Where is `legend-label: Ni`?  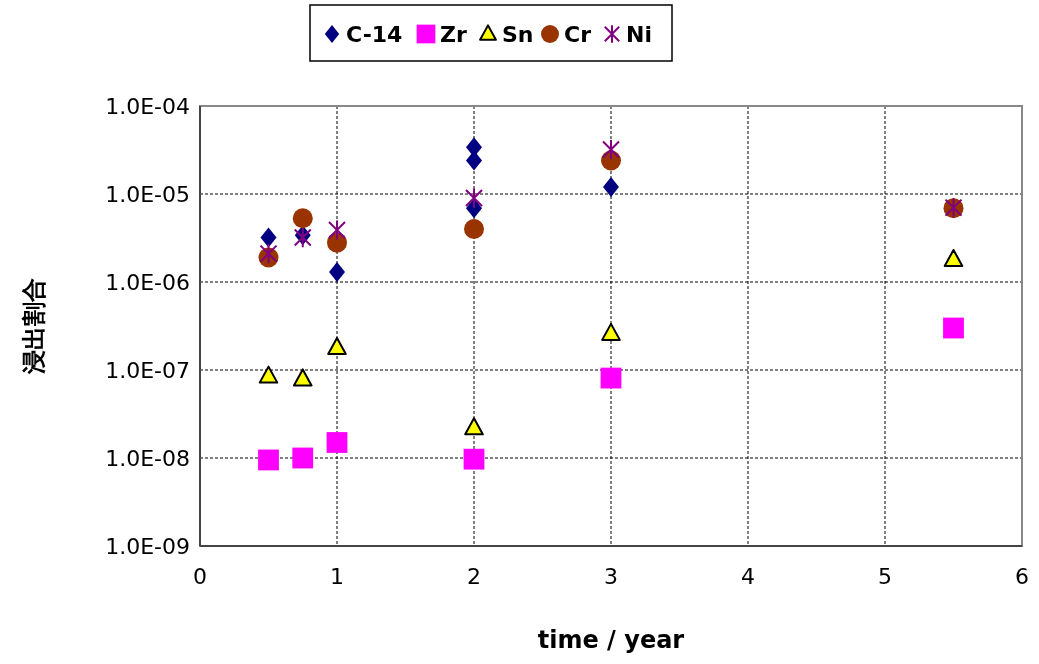
legend-label: Ni is located at coordinates (639, 34).